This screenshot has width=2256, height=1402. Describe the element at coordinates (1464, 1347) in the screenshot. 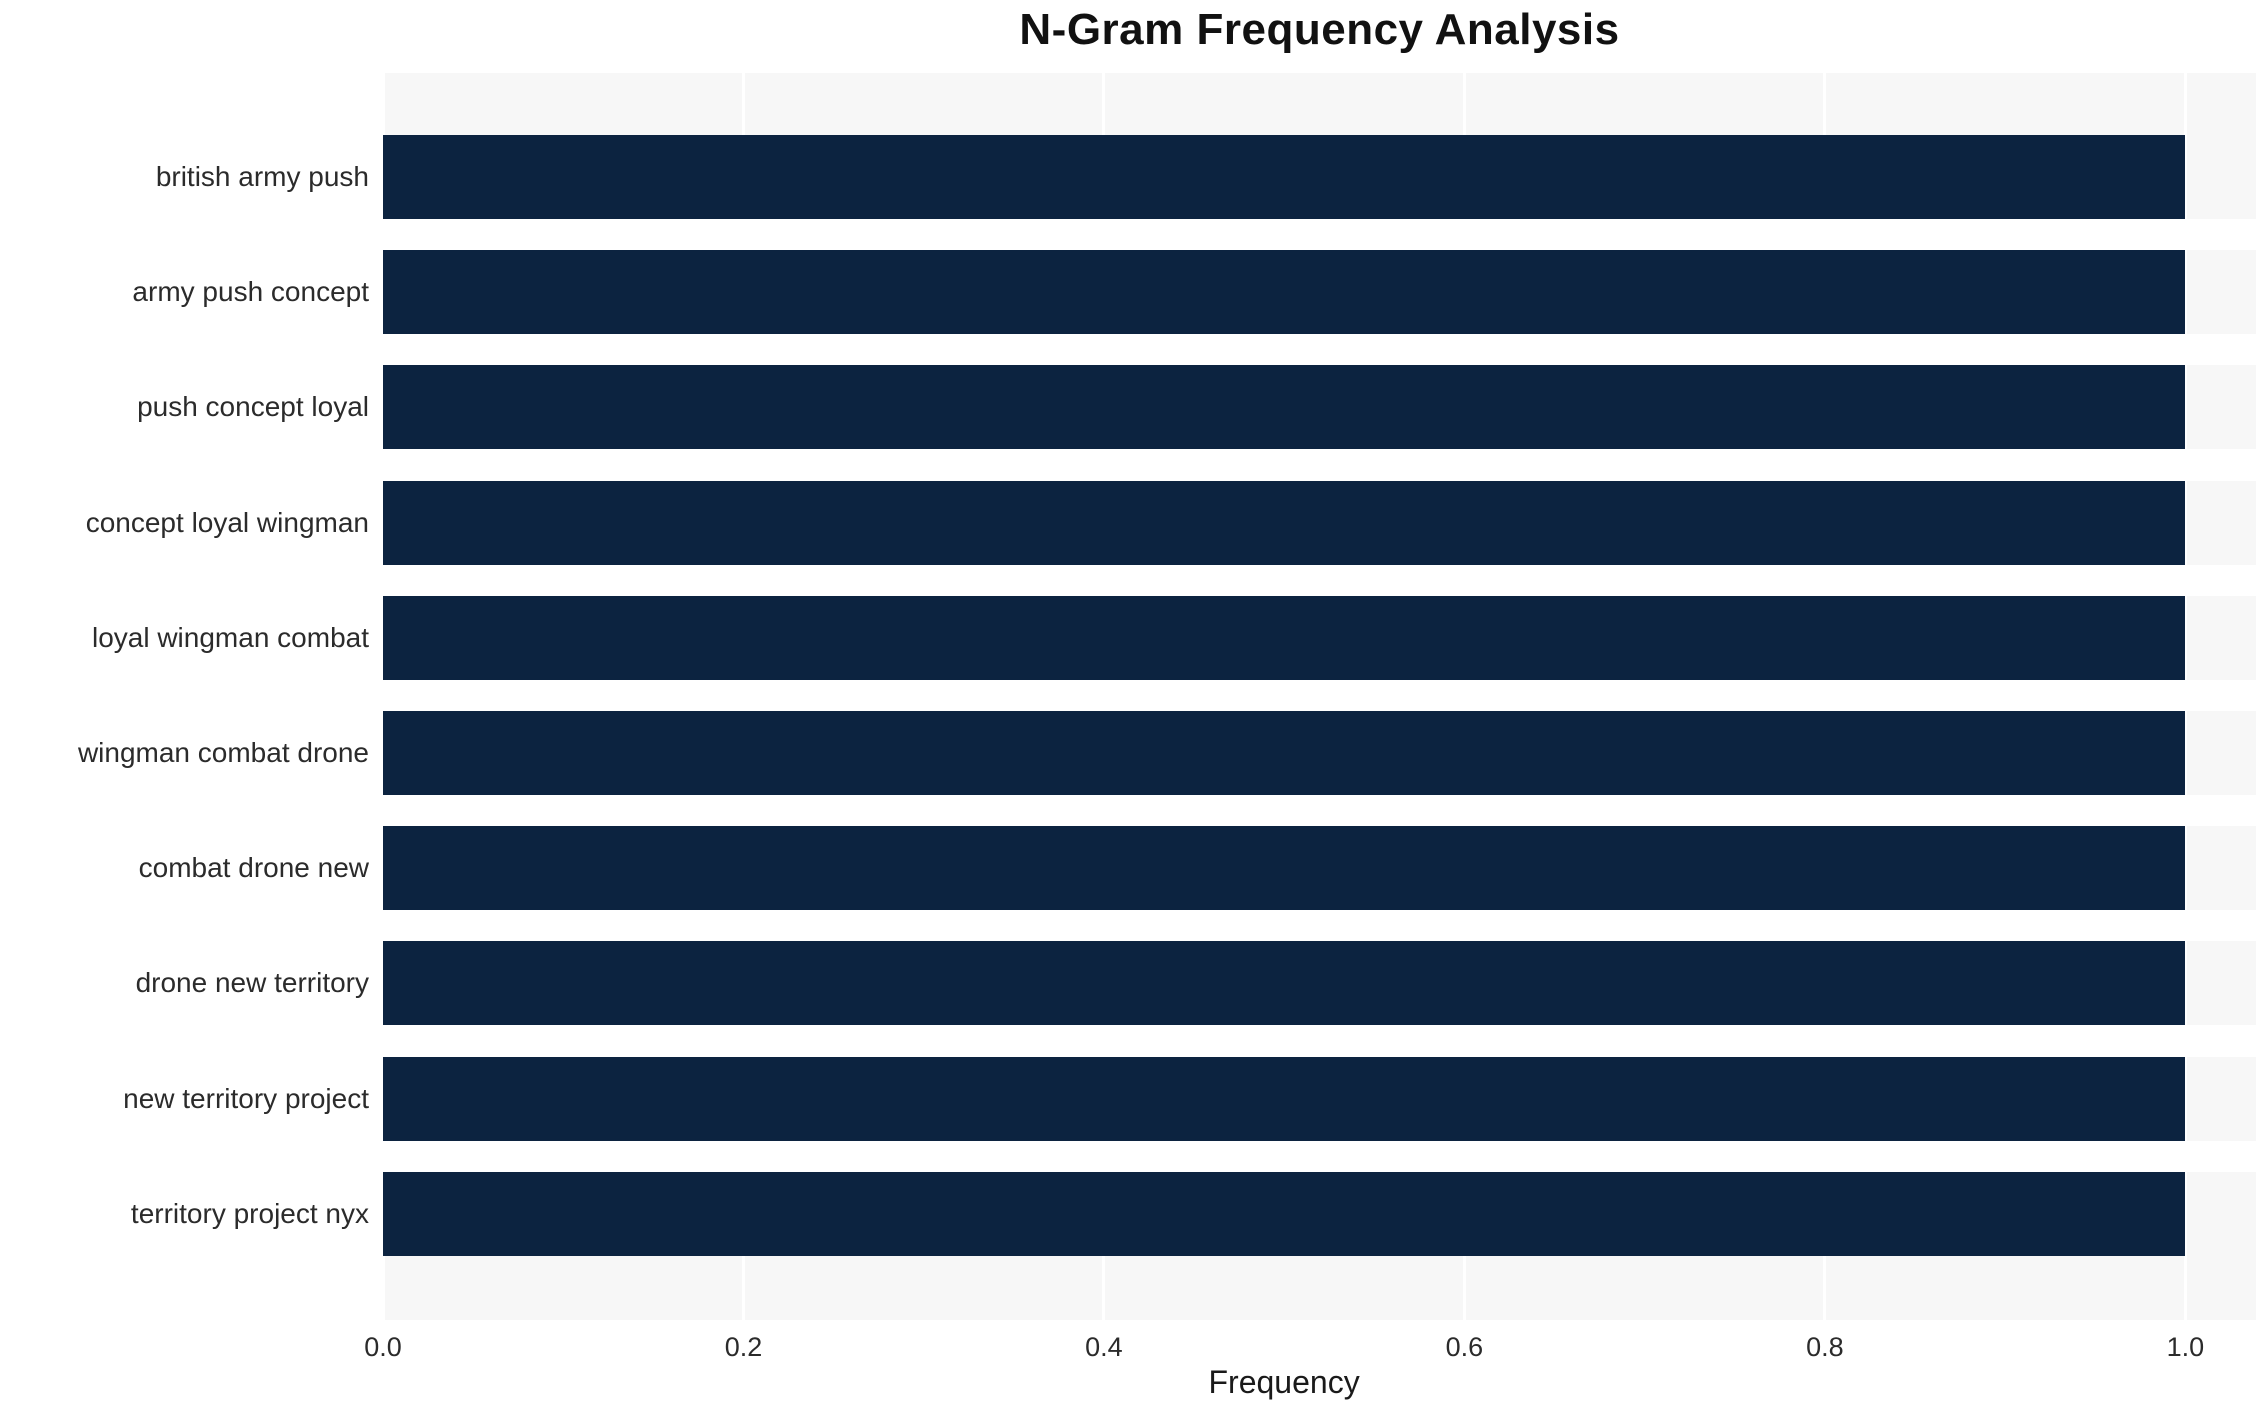

I see `x-tick-label: 0.6` at that location.